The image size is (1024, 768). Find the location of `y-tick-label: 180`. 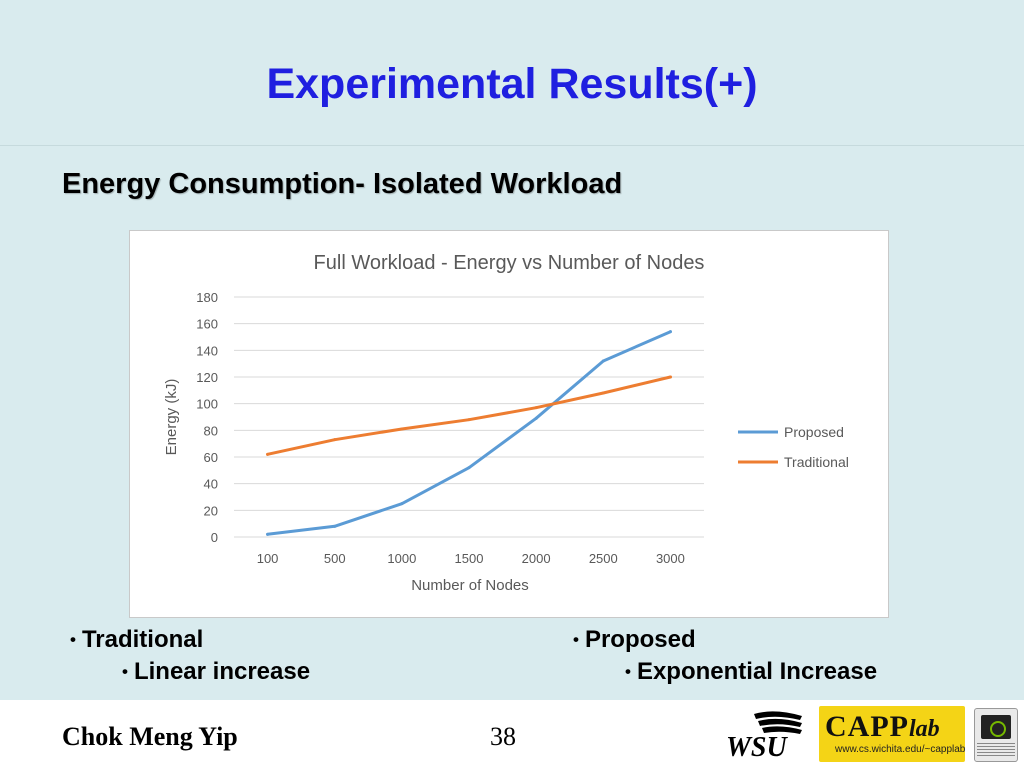

y-tick-label: 180 is located at coordinates (207, 297).